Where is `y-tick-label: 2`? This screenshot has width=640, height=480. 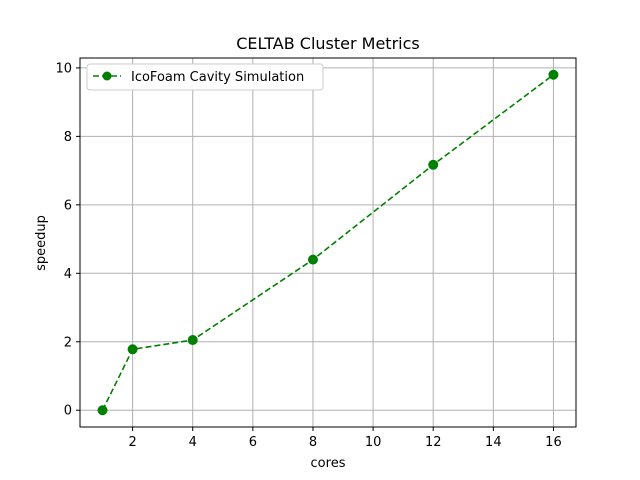 y-tick-label: 2 is located at coordinates (68, 342).